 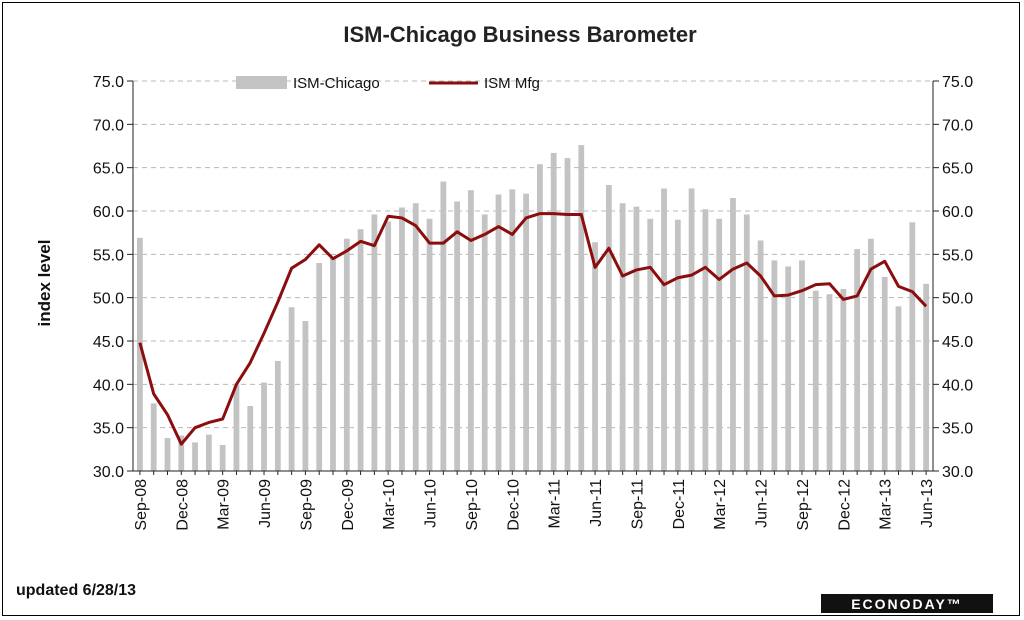 What do you see at coordinates (44, 283) in the screenshot?
I see `y-axis-label: index level` at bounding box center [44, 283].